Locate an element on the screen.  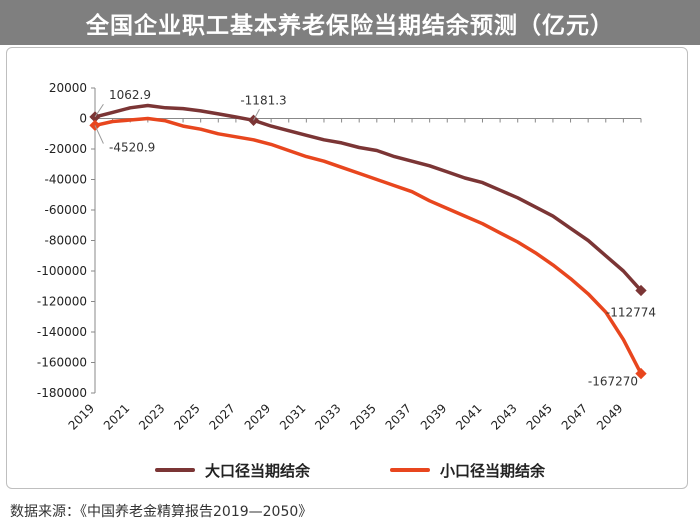
x-tick-label: 2041 is located at coordinates (468, 416).